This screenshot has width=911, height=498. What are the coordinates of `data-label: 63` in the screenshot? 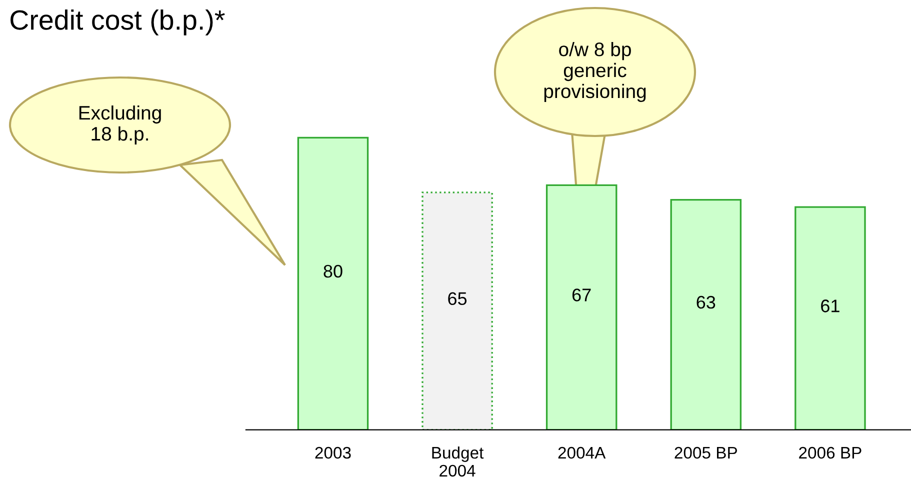 It's located at (706, 302).